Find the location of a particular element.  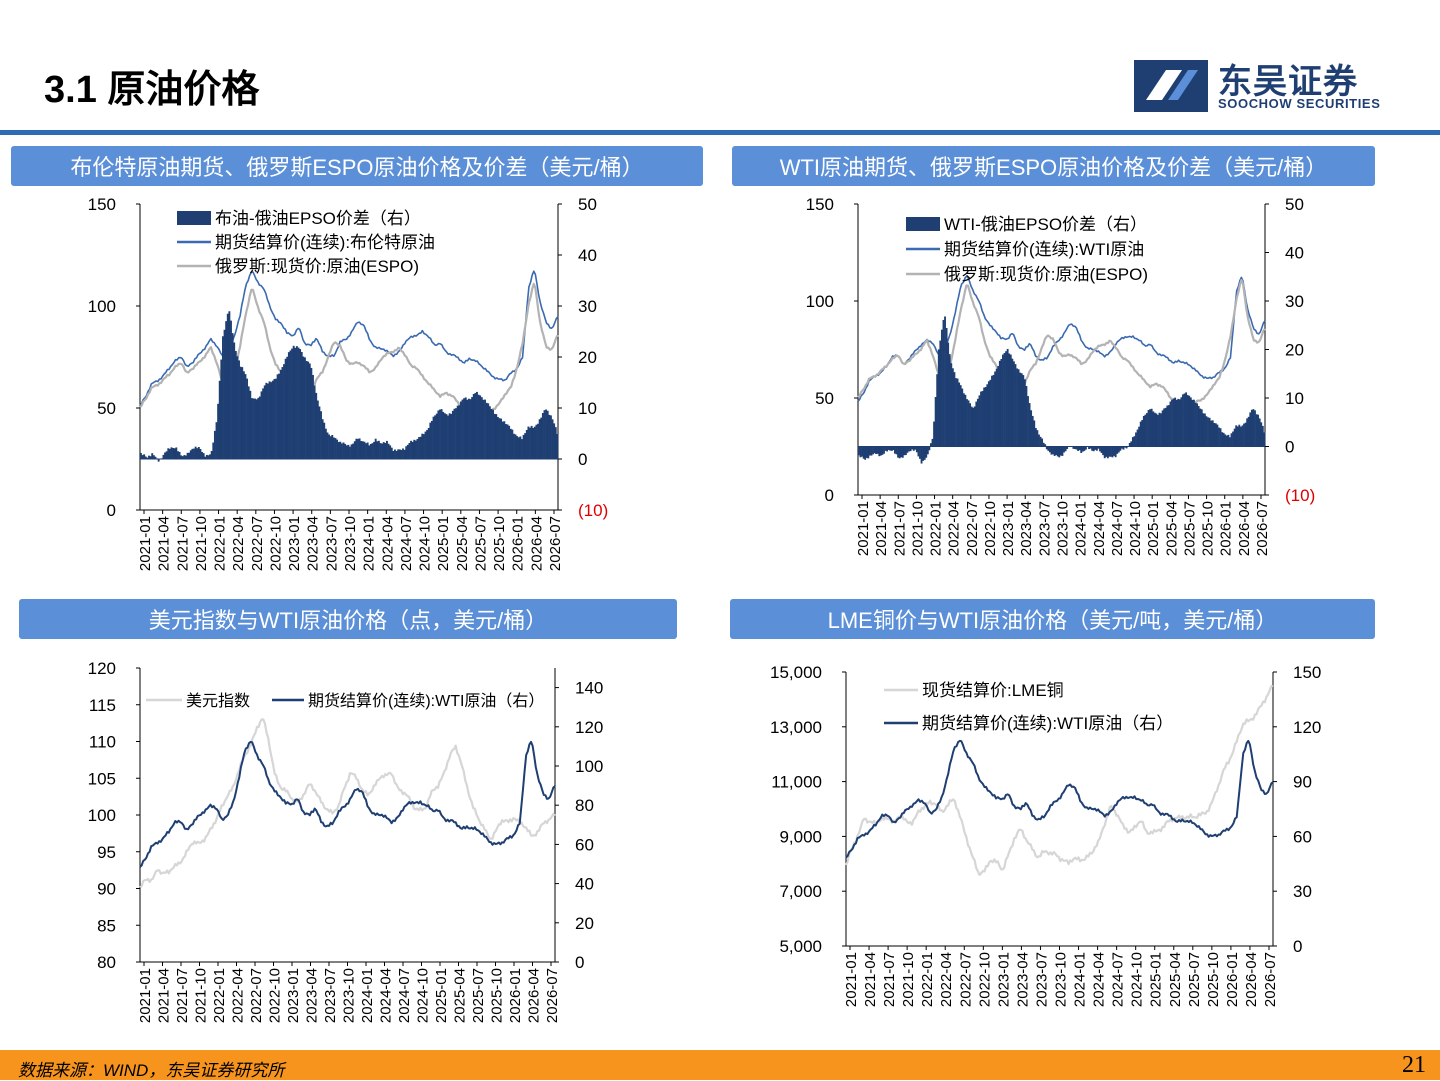

y-left-tick-label: 11,000 is located at coordinates (796, 782).